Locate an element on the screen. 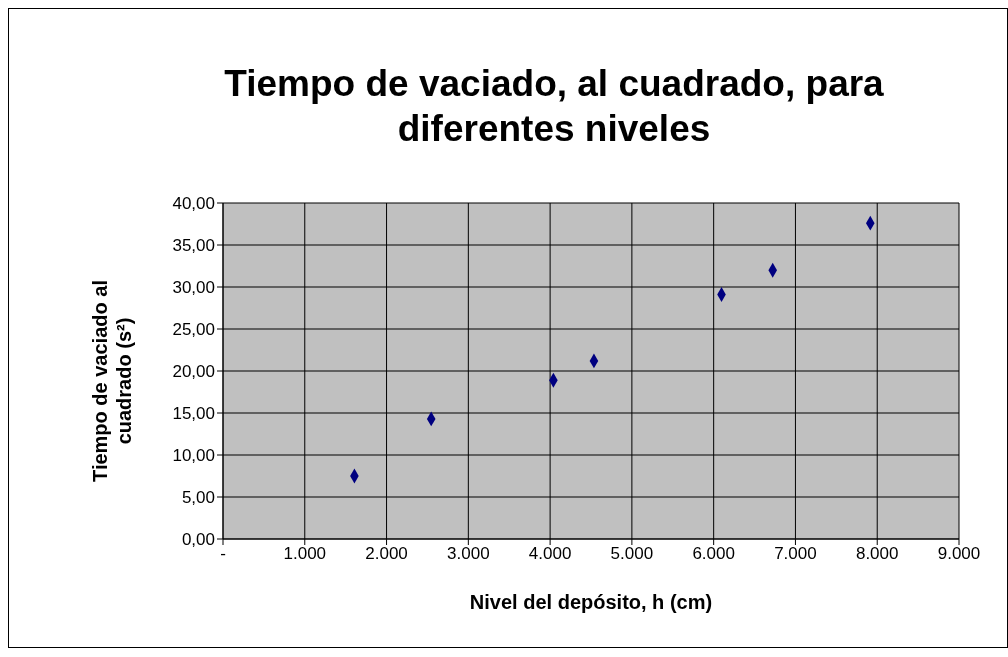  x-tick-label: - is located at coordinates (223, 554).